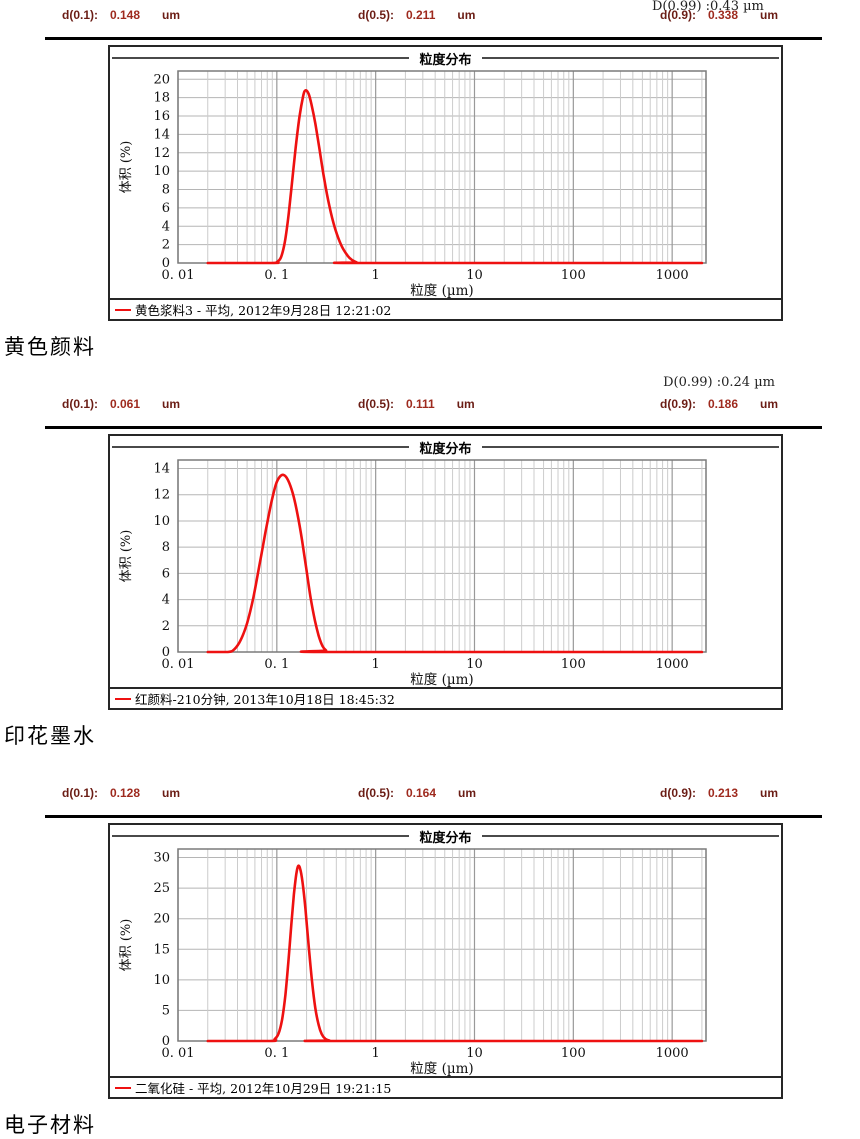 Image resolution: width=860 pixels, height=1139 pixels. Describe the element at coordinates (161, 888) in the screenshot. I see `svg-text: 25` at that location.